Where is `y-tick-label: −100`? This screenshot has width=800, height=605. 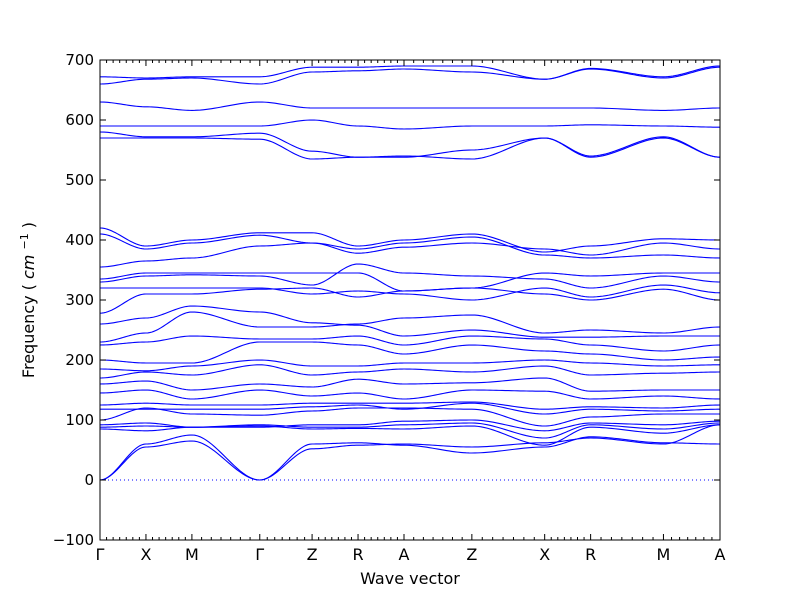
y-tick-label: −100 is located at coordinates (73, 540).